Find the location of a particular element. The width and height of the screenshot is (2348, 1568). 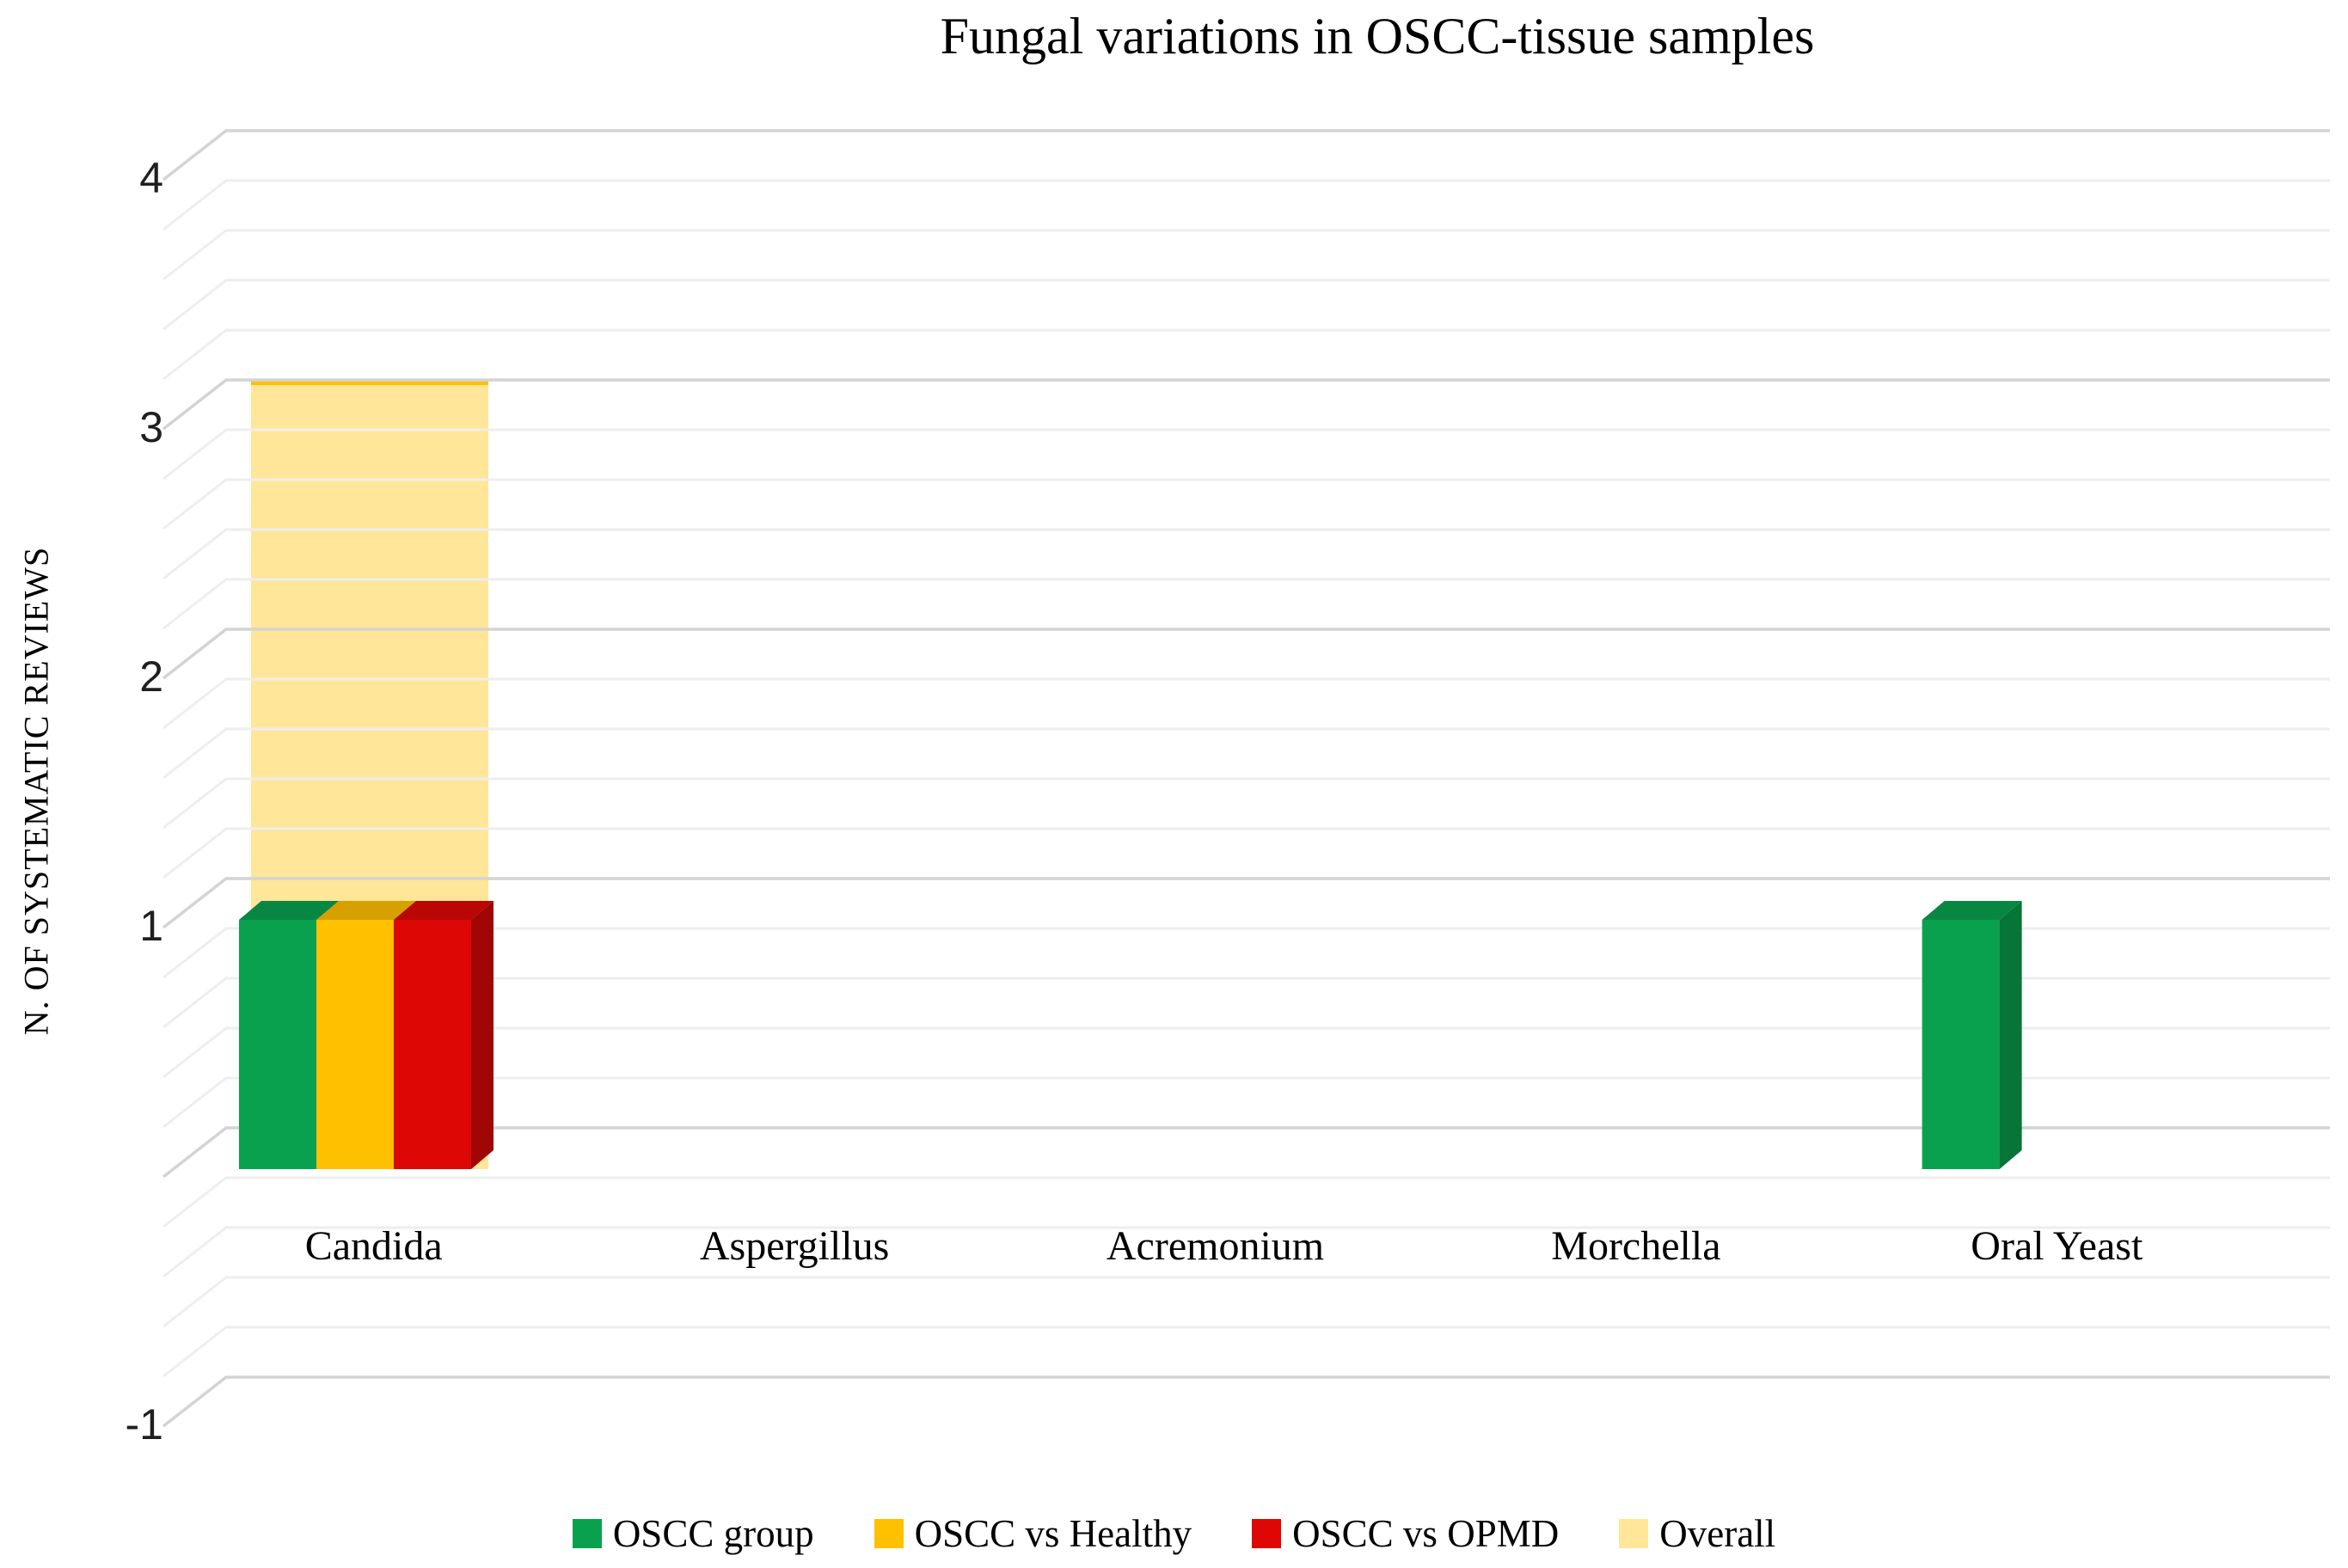

legend-item-label: OSCC vs OPMD is located at coordinates (1426, 1533).